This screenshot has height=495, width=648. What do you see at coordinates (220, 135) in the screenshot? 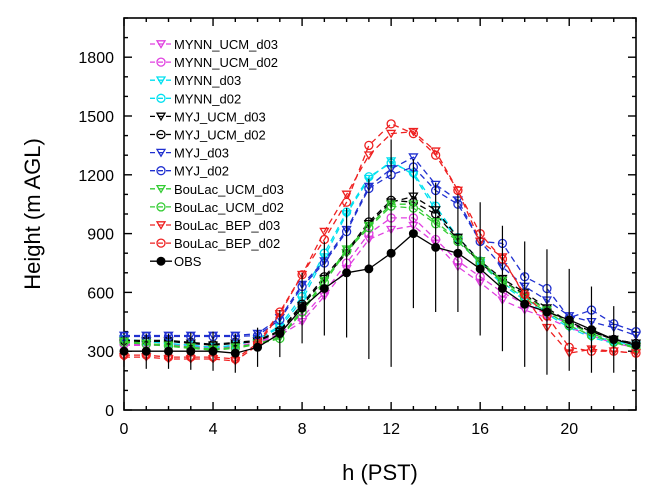
I see `legend-label: MYJ_UCM_d02` at bounding box center [220, 135].